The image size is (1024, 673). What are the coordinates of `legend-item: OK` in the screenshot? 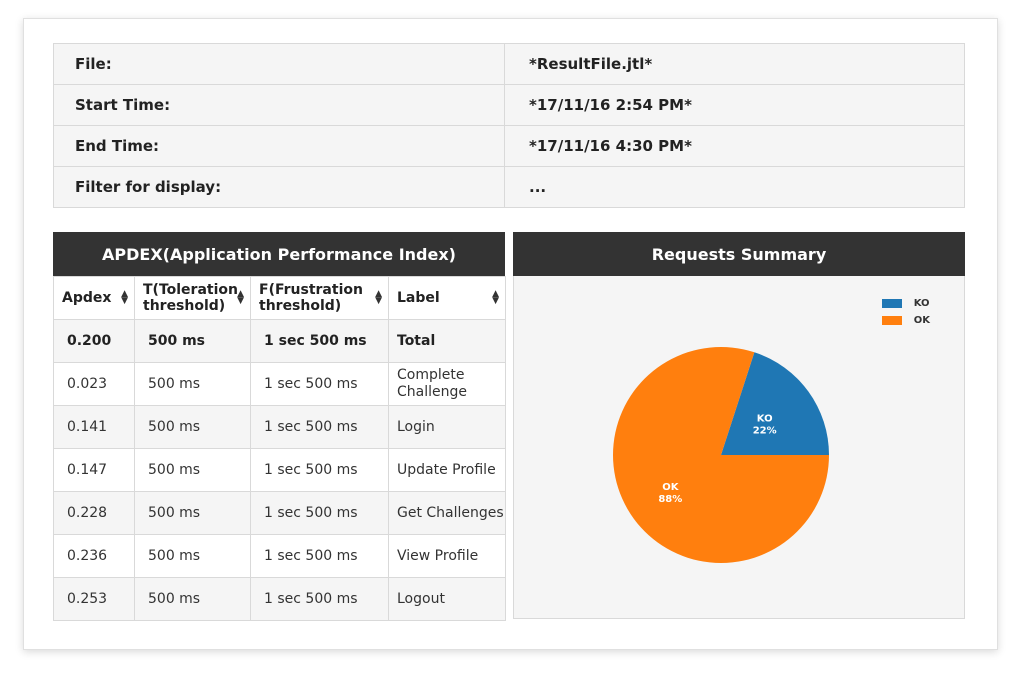 It's located at (905, 320).